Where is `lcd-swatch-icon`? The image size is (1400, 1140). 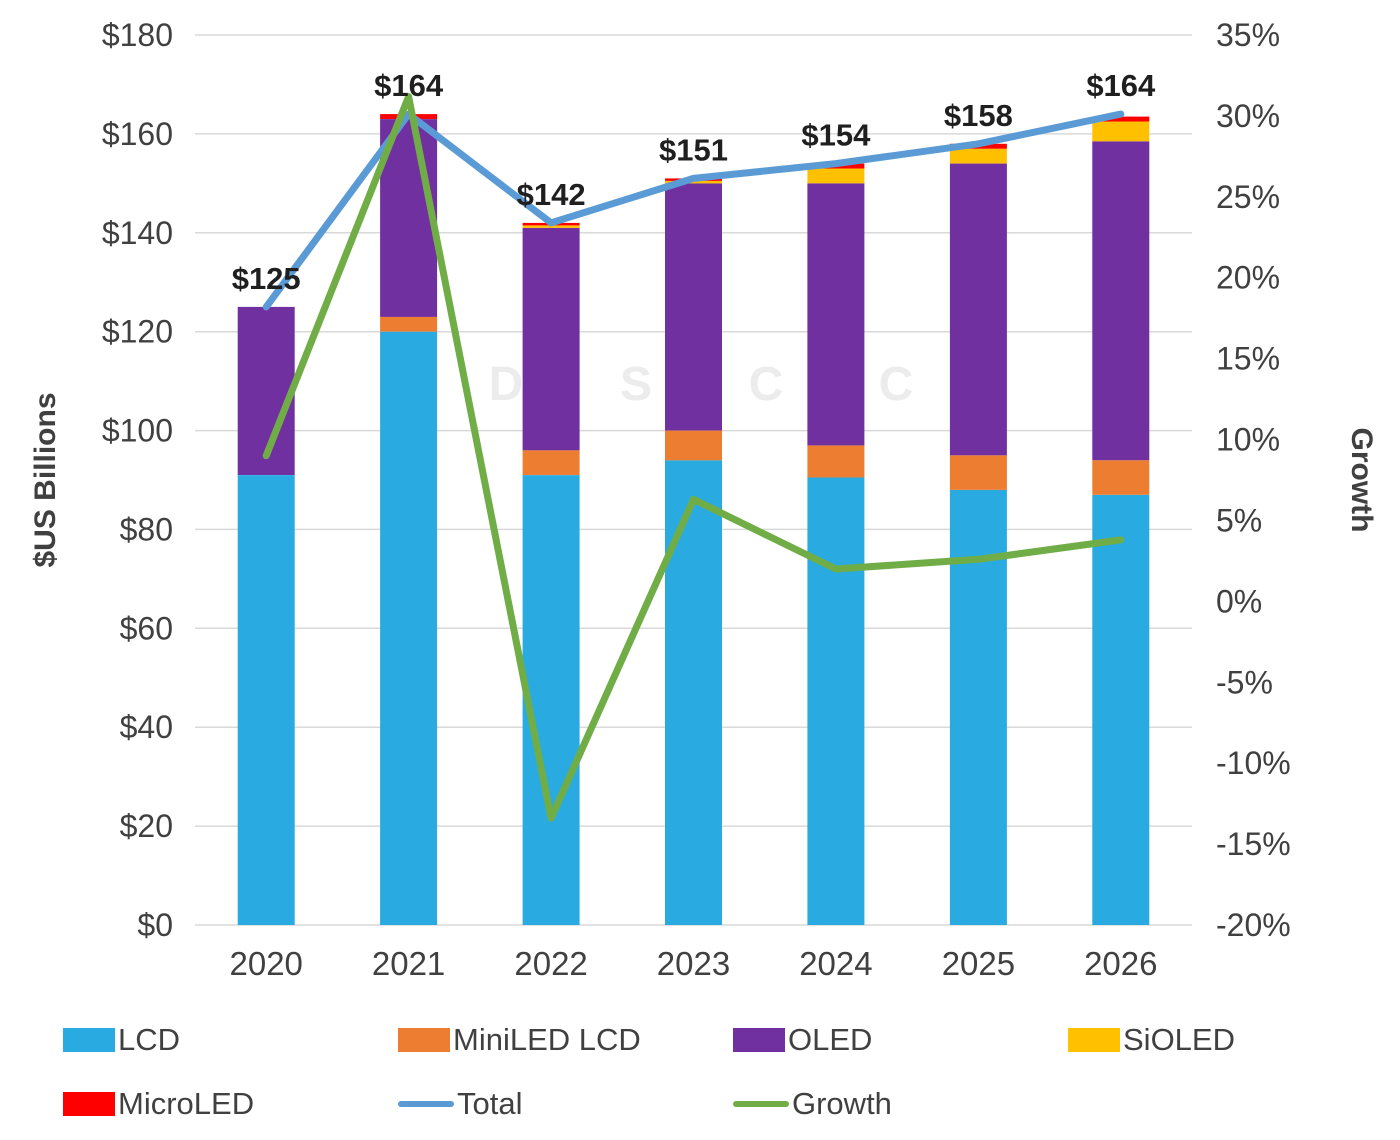
lcd-swatch-icon is located at coordinates (89, 1040).